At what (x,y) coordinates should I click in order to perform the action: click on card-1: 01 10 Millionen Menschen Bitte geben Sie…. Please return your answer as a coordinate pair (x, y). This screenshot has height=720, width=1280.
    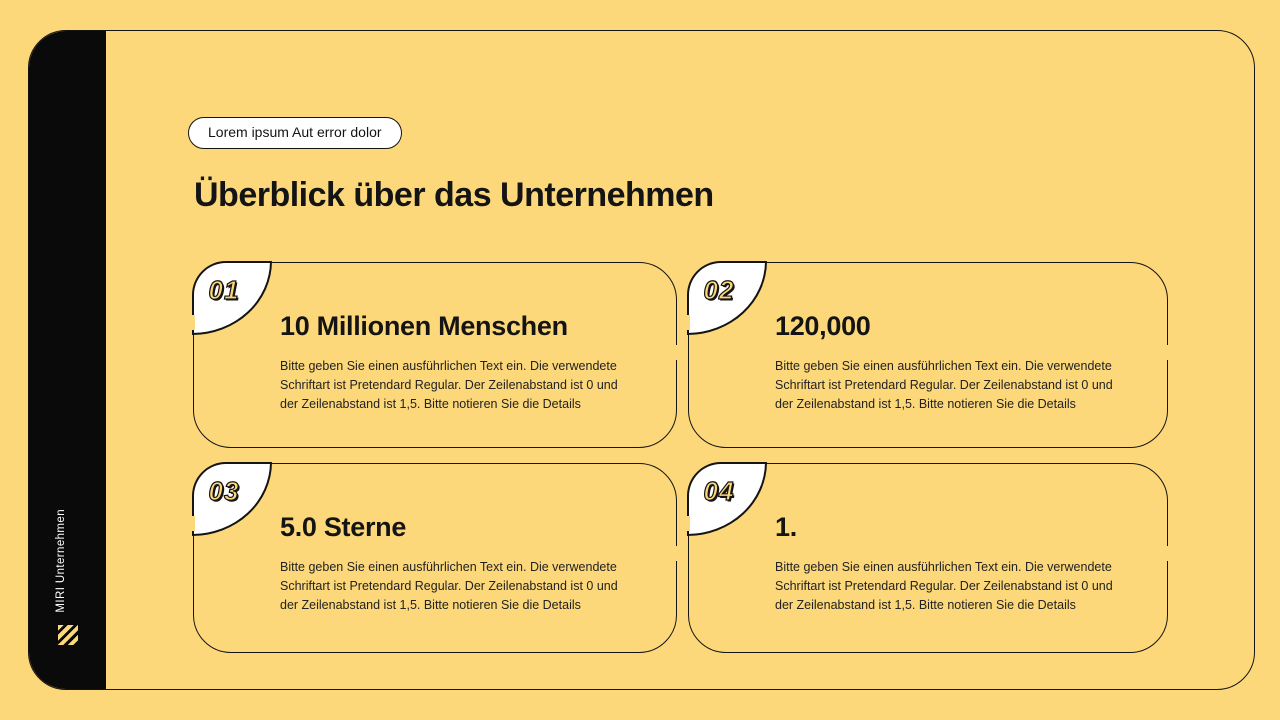
    Looking at the image, I should click on (435, 354).